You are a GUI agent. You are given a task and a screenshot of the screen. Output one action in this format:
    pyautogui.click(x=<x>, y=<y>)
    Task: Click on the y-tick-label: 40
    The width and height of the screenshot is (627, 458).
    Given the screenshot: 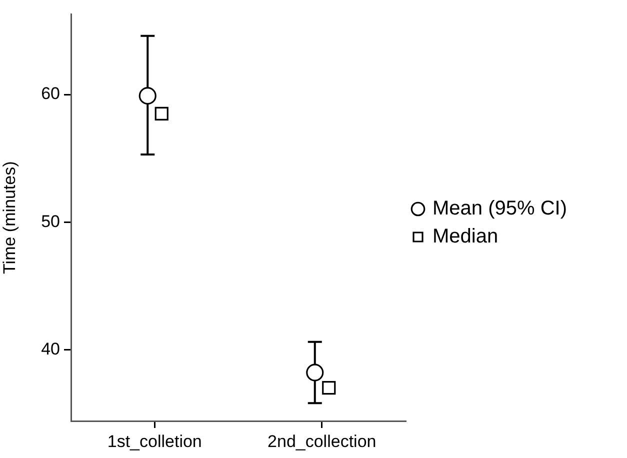 What is the action you would take?
    pyautogui.click(x=50, y=348)
    